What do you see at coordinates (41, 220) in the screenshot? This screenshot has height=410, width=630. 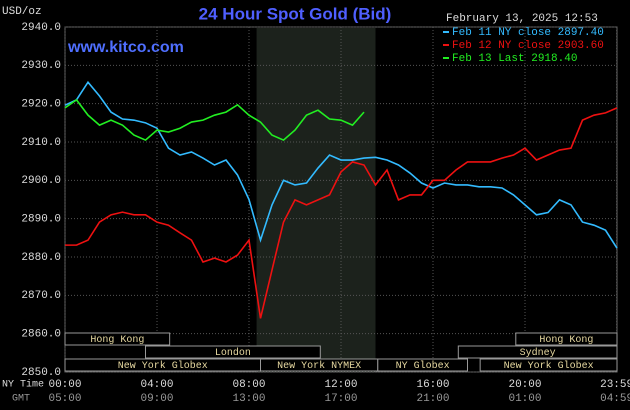 I see `y-tick-label: 2890.0` at bounding box center [41, 220].